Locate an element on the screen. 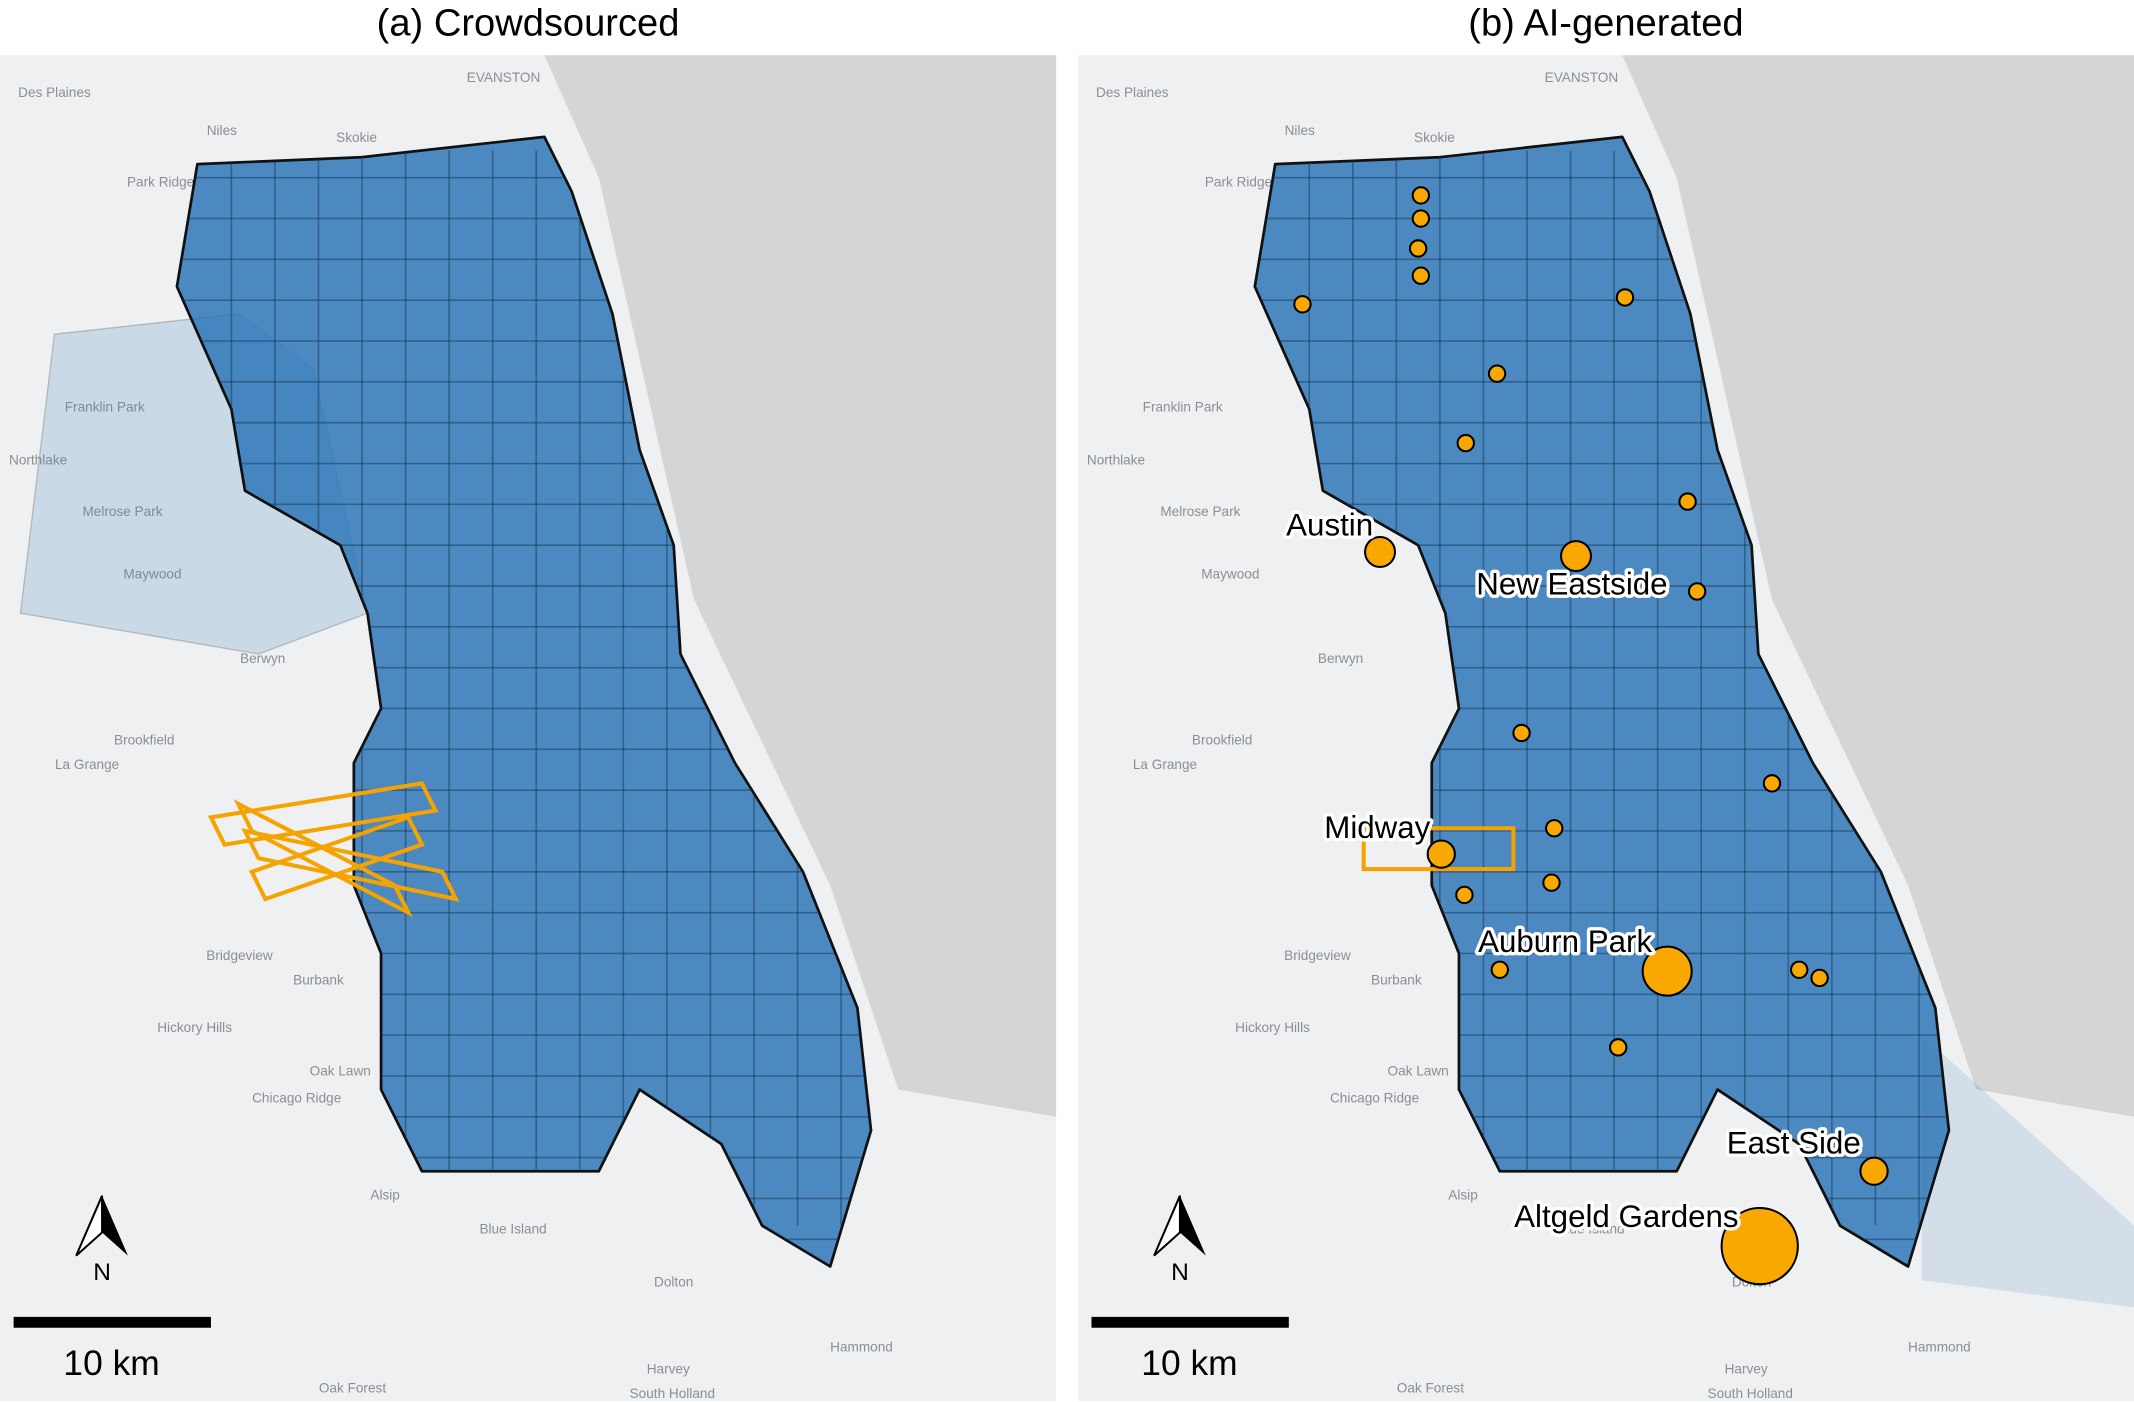 This screenshot has width=2134, height=1402. place-label: Dolton is located at coordinates (673, 1281).